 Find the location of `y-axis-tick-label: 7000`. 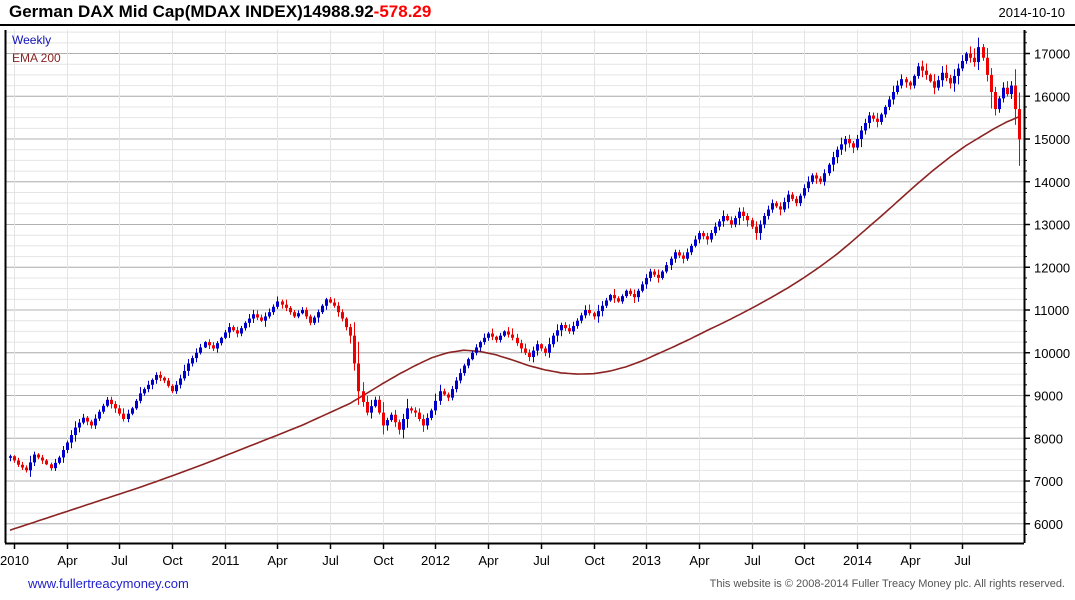

y-axis-tick-label: 7000 is located at coordinates (1048, 481).